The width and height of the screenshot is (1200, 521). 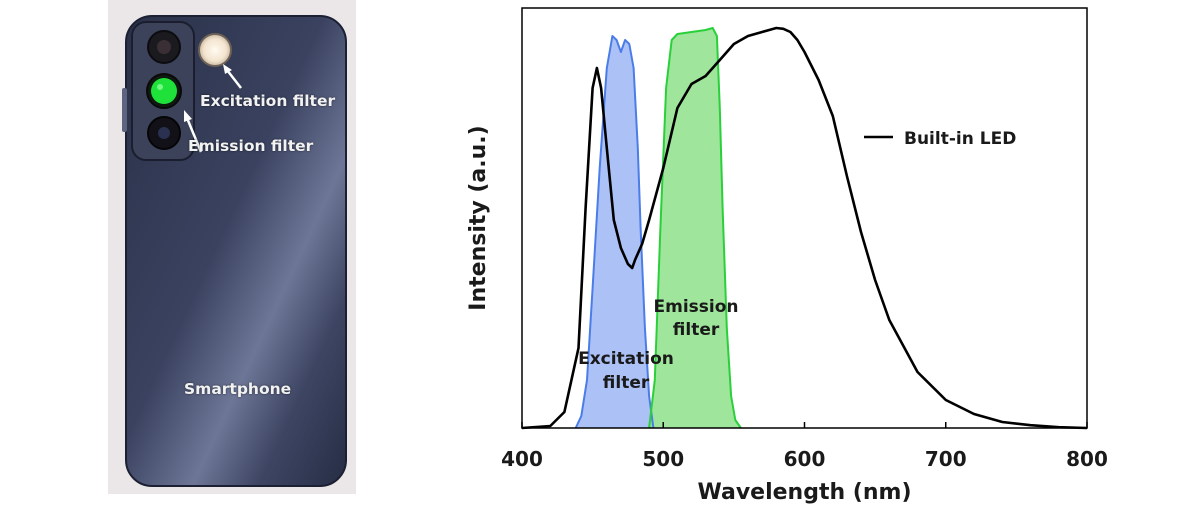 What do you see at coordinates (695, 228) in the screenshot?
I see `series-line-emission-filter` at bounding box center [695, 228].